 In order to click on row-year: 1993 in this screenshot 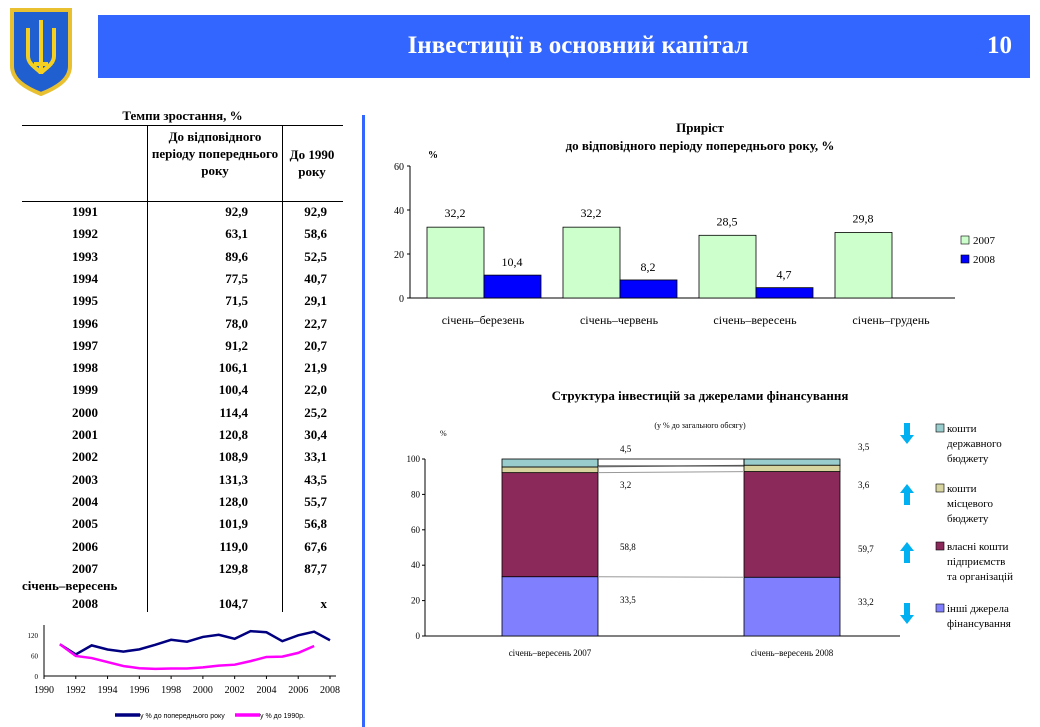, I will do `click(85, 256)`.